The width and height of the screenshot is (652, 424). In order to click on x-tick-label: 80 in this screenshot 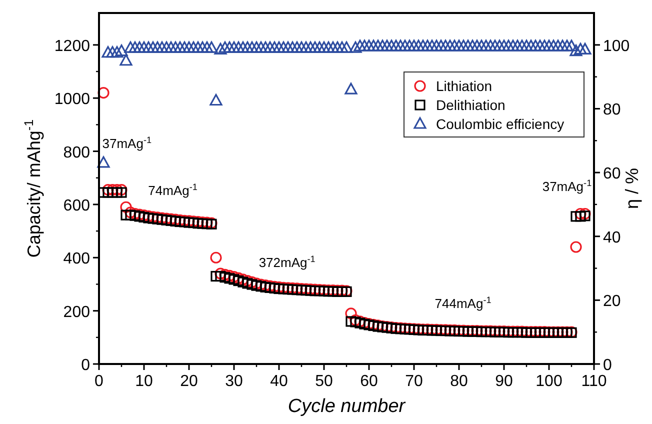, I will do `click(459, 381)`.